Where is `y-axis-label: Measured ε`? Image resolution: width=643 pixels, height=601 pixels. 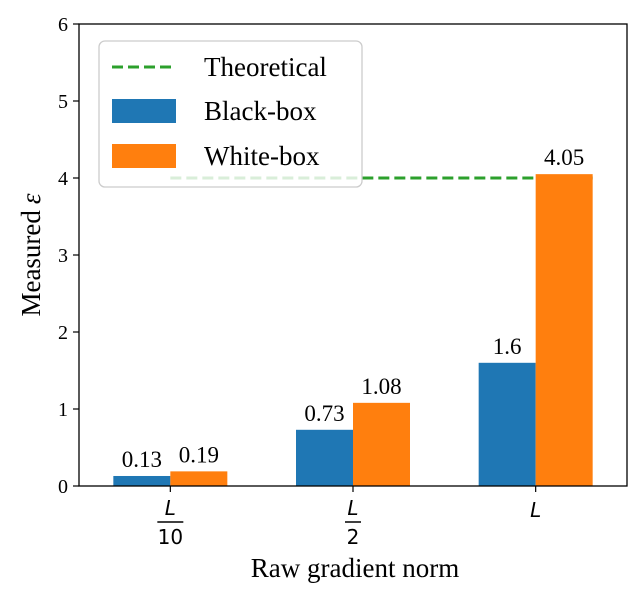
y-axis-label: Measured ε is located at coordinates (31, 254).